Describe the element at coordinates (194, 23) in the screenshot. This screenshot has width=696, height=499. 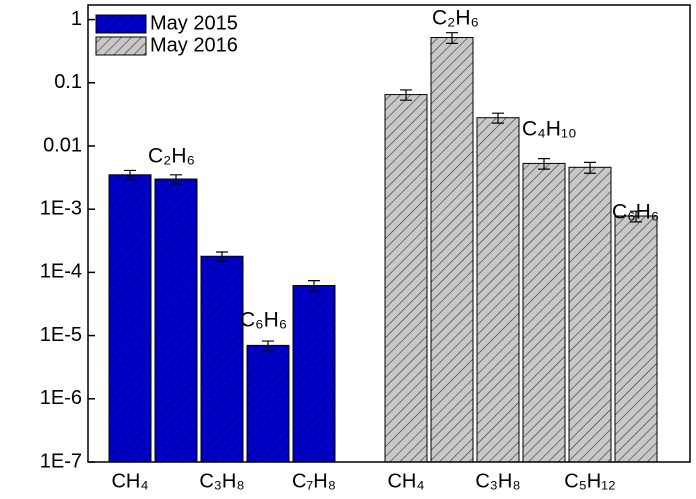
I see `legend-label: May 2015` at that location.